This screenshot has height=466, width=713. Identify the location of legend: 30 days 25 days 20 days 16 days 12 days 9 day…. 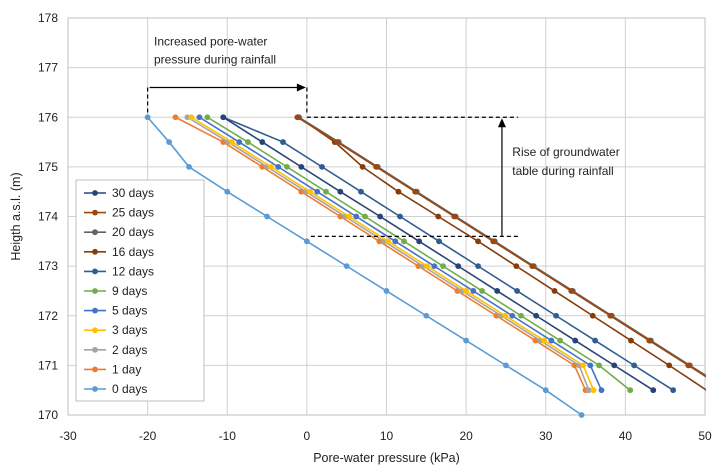
(140, 290).